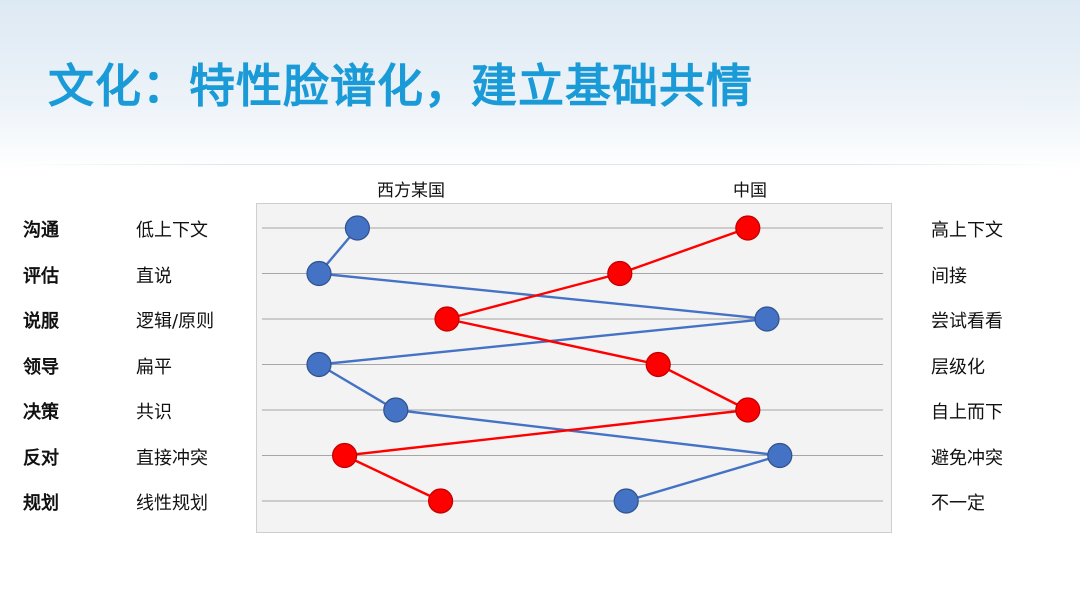  What do you see at coordinates (400, 86) in the screenshot?
I see `page-title: 文化：特性脸谱化，建立基础共情` at bounding box center [400, 86].